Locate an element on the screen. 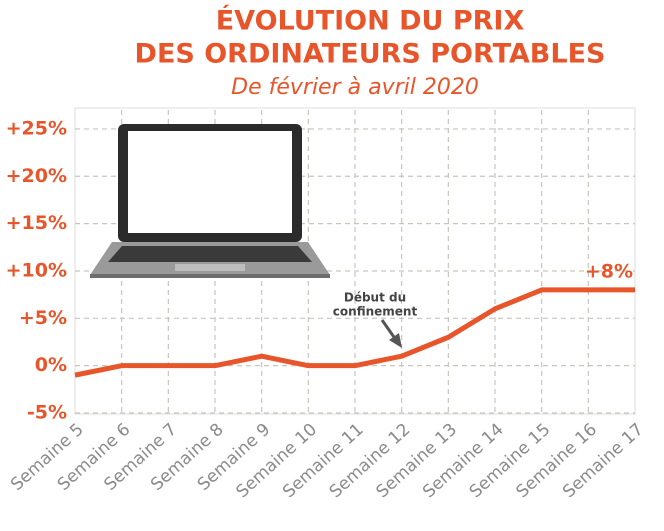  annotation: confinement is located at coordinates (375, 312).